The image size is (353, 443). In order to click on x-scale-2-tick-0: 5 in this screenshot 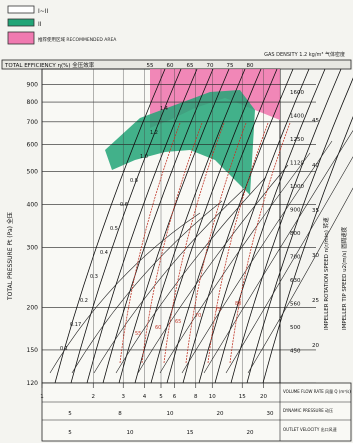, I will do `click(70, 414)`.